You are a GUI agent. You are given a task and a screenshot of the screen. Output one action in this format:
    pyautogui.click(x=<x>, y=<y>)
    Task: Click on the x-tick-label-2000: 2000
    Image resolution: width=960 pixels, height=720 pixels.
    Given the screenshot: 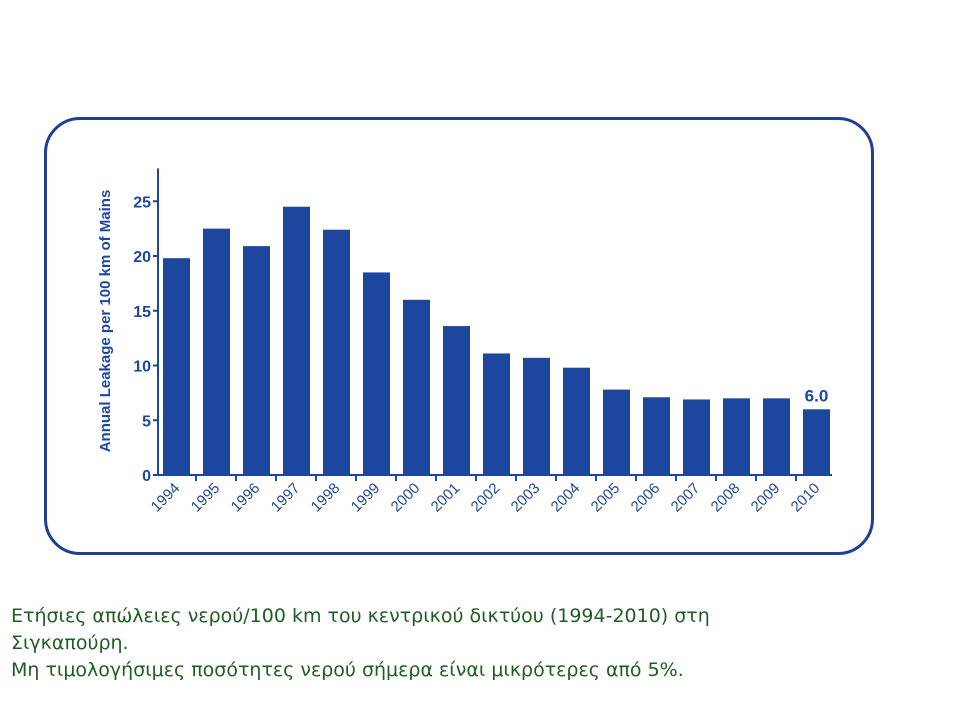 What is the action you would take?
    pyautogui.click(x=406, y=498)
    